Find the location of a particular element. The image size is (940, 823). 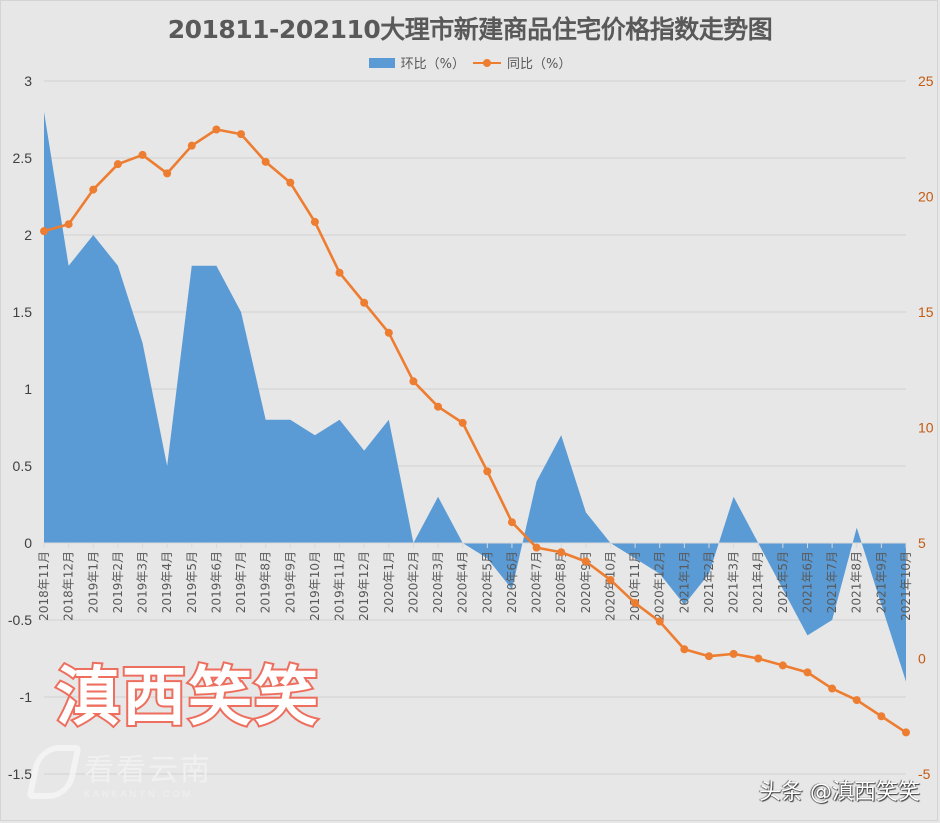

svg-text: 2021年2月 is located at coordinates (709, 582).